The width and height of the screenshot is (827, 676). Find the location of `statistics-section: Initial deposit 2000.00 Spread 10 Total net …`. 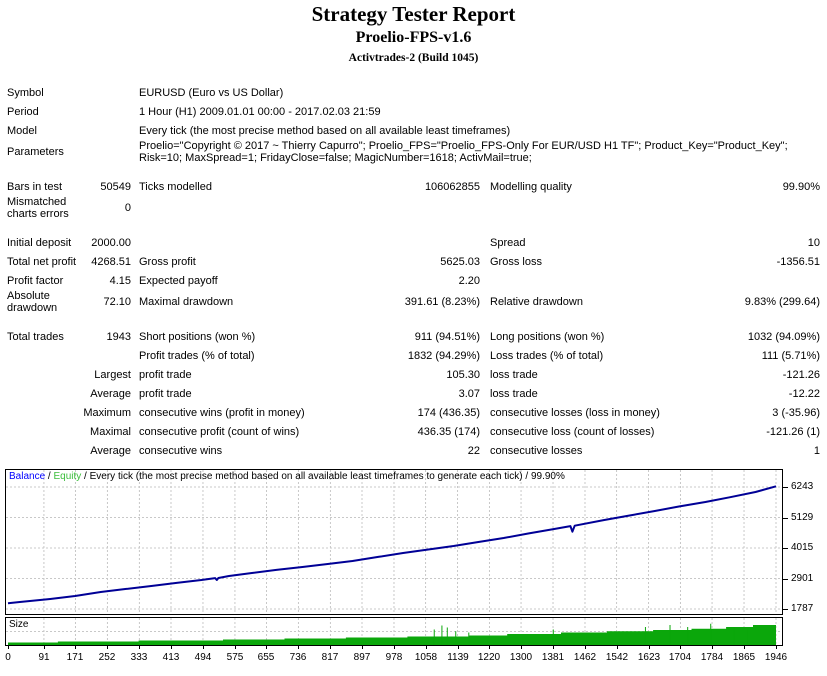

statistics-section: Initial deposit 2000.00 Spread 10 Total net … is located at coordinates (413, 274).